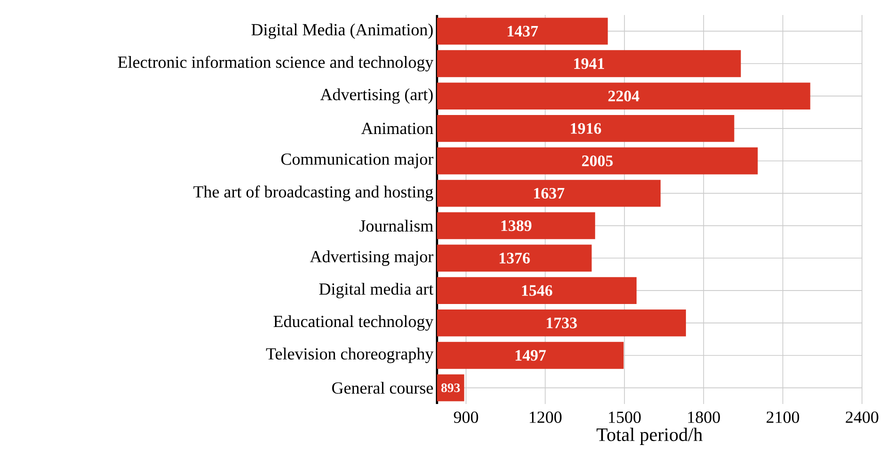  Describe the element at coordinates (523, 31) in the screenshot. I see `data-label: 1437` at that location.